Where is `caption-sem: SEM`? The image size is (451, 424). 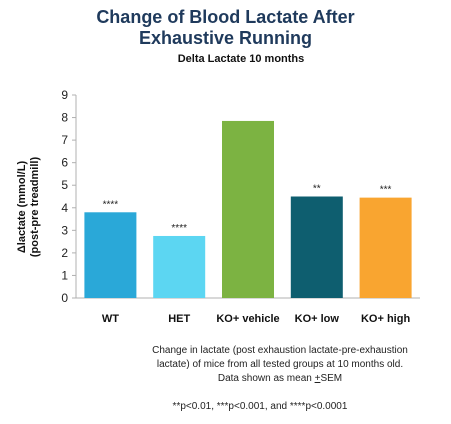
caption-sem: SEM is located at coordinates (331, 378).